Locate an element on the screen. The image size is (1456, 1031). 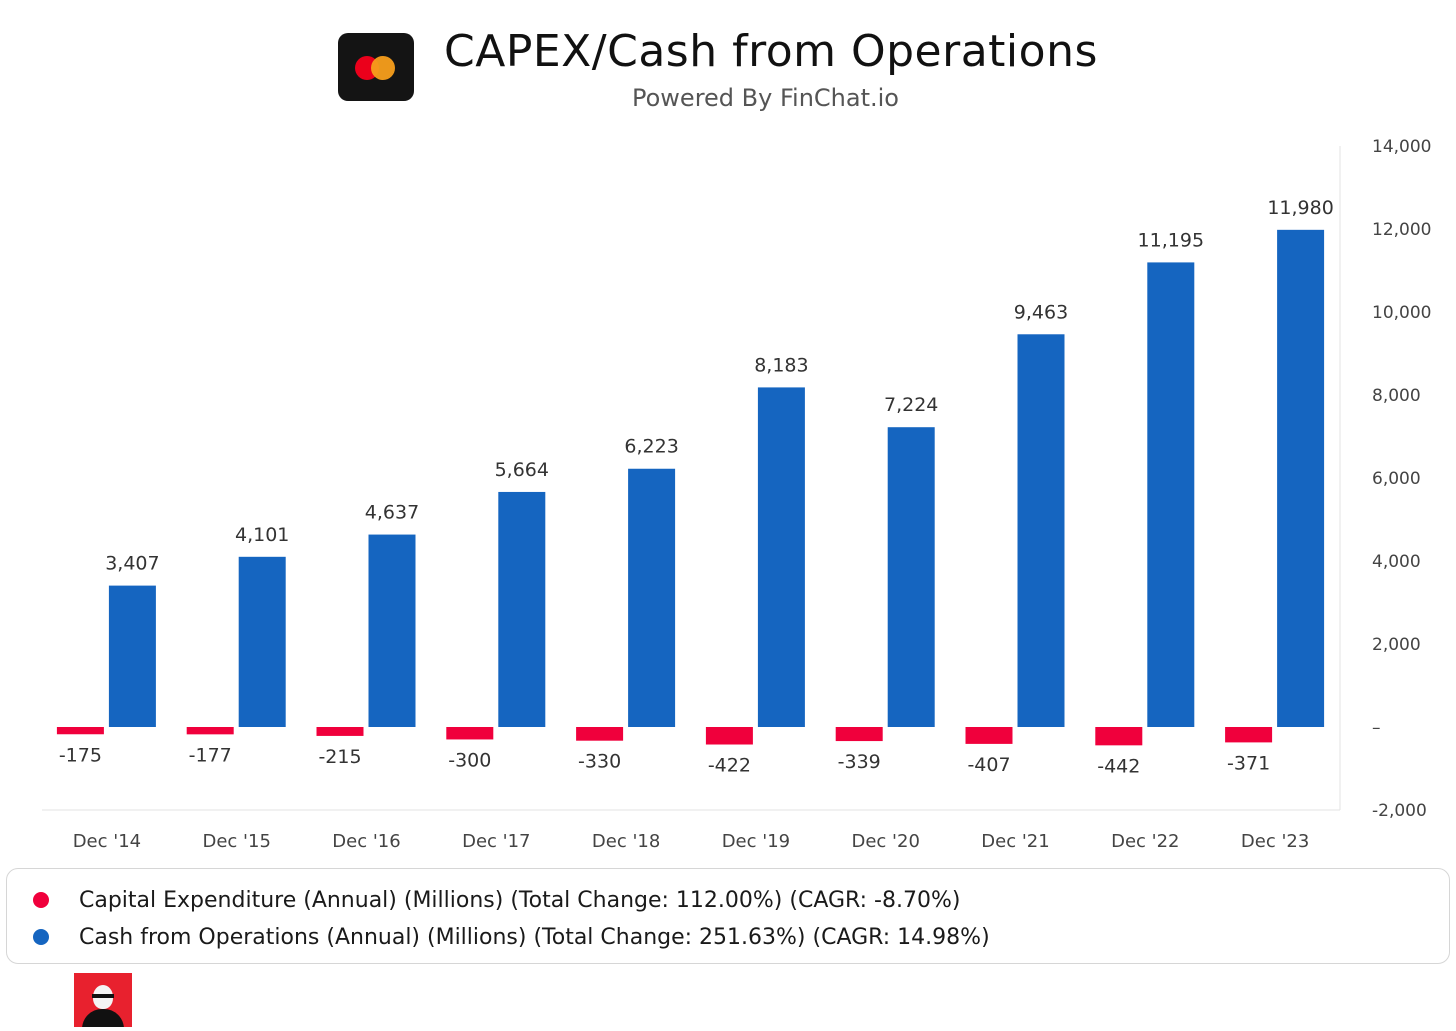
chart-subtitle: Powered By FinChat.io is located at coordinates (765, 98).